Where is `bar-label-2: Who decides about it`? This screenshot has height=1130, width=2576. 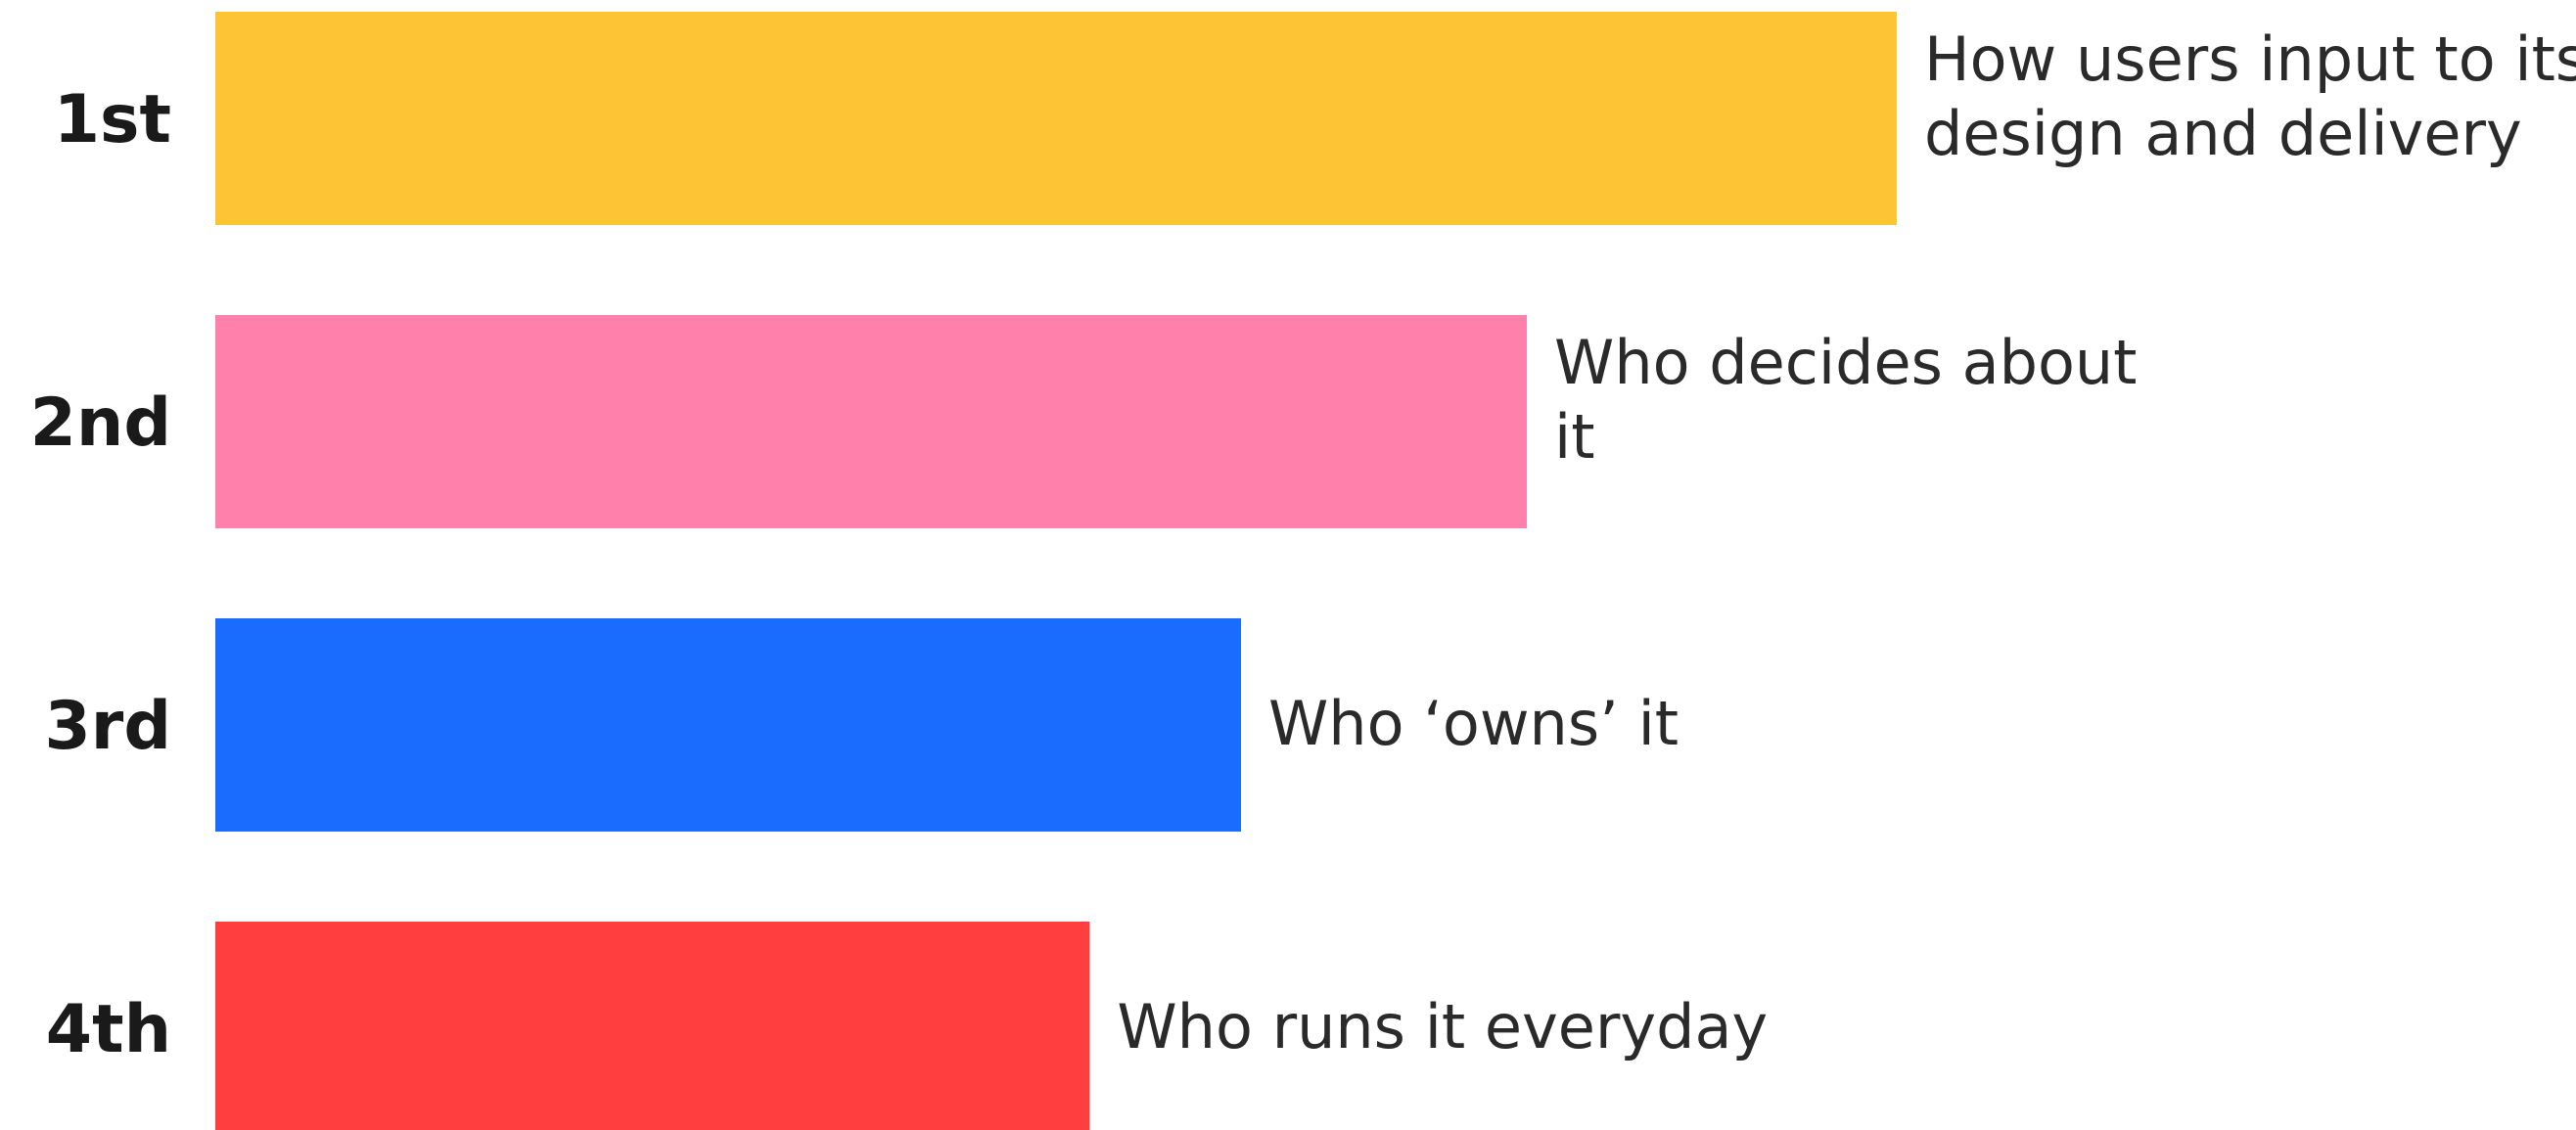 bar-label-2: Who decides about it is located at coordinates (1846, 400).